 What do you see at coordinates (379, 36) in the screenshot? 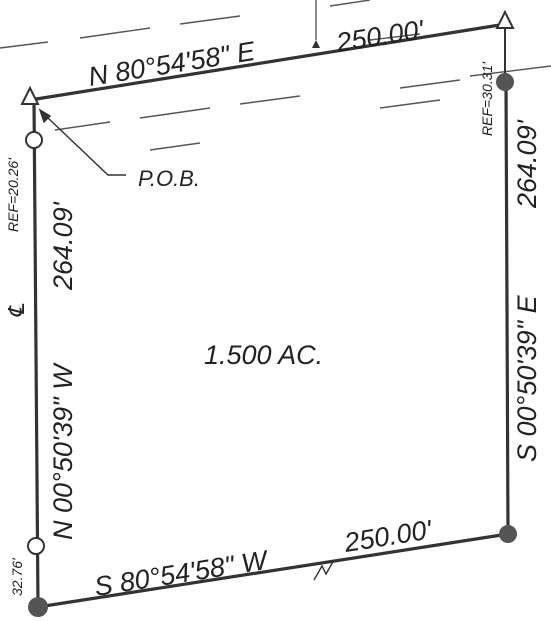
I see `north-distance-label: 250.00'` at bounding box center [379, 36].